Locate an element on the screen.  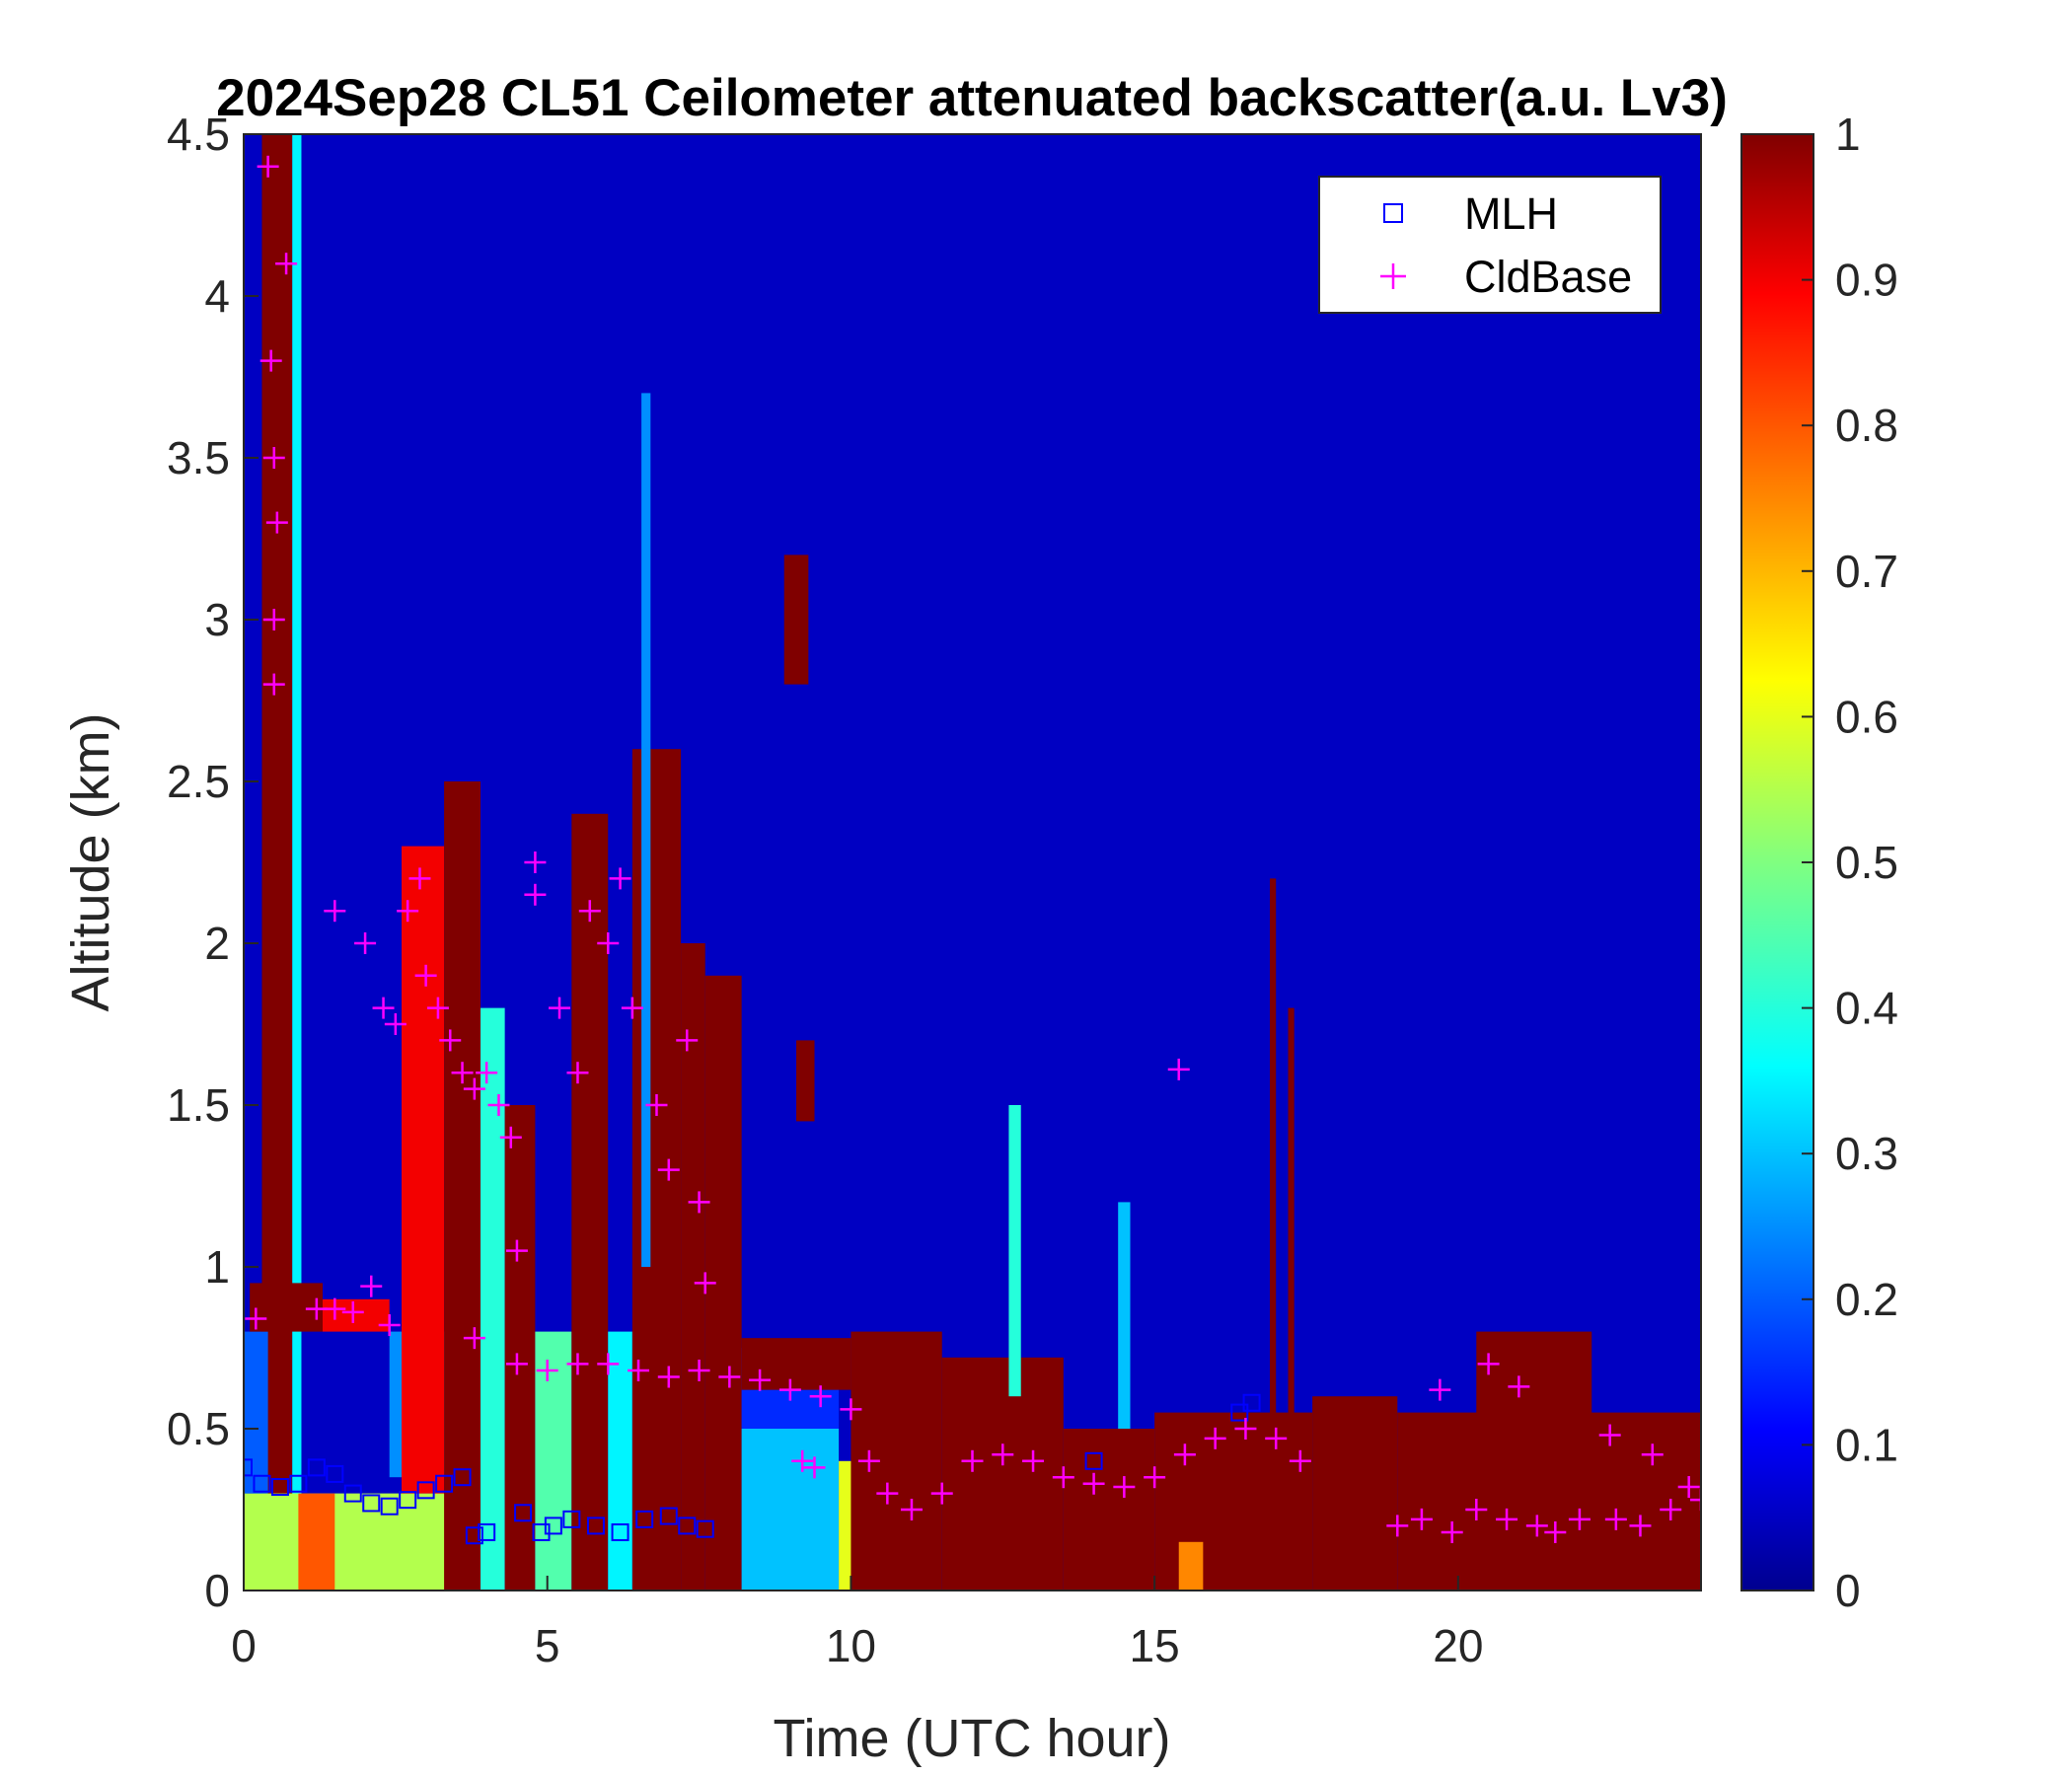
colorbar-tick-label: 0.3 is located at coordinates (1867, 1154).